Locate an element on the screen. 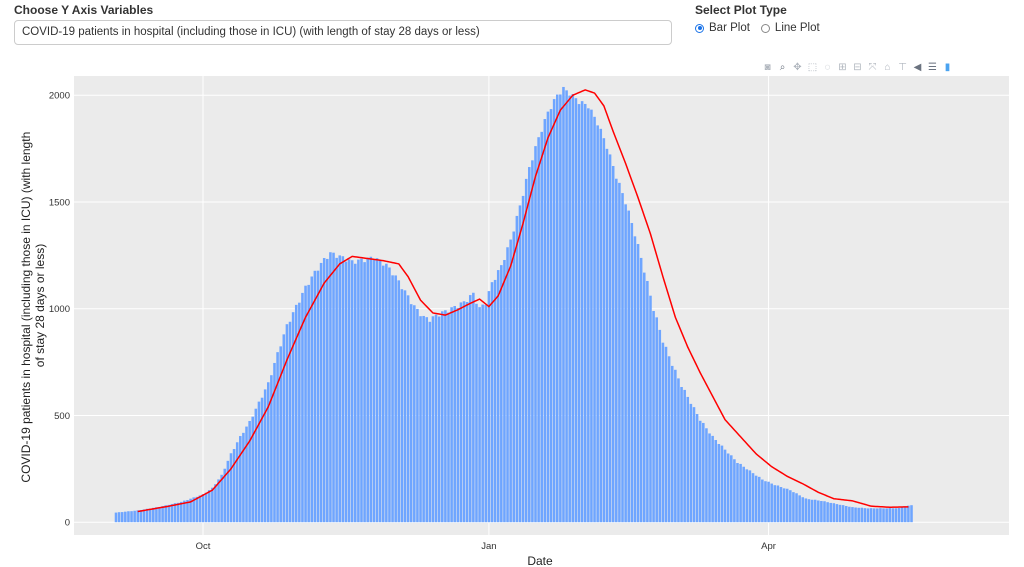 The height and width of the screenshot is (567, 1024). camera-icon: ◙ is located at coordinates (767, 67).